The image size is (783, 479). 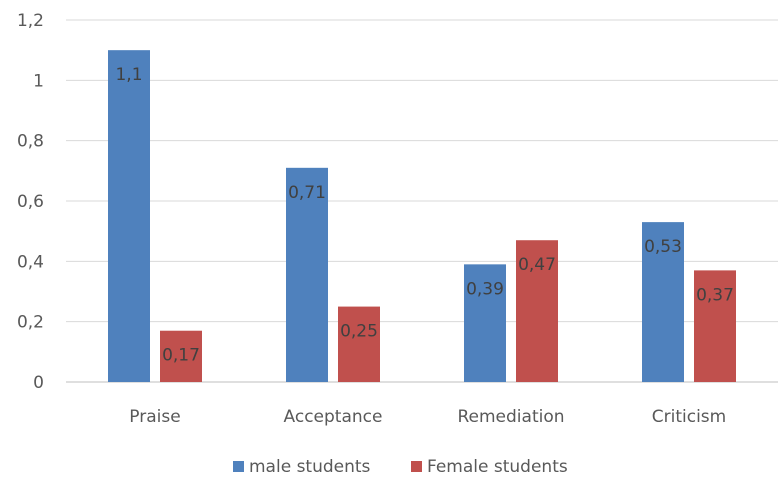 I want to click on data-label: 0,47, so click(x=537, y=265).